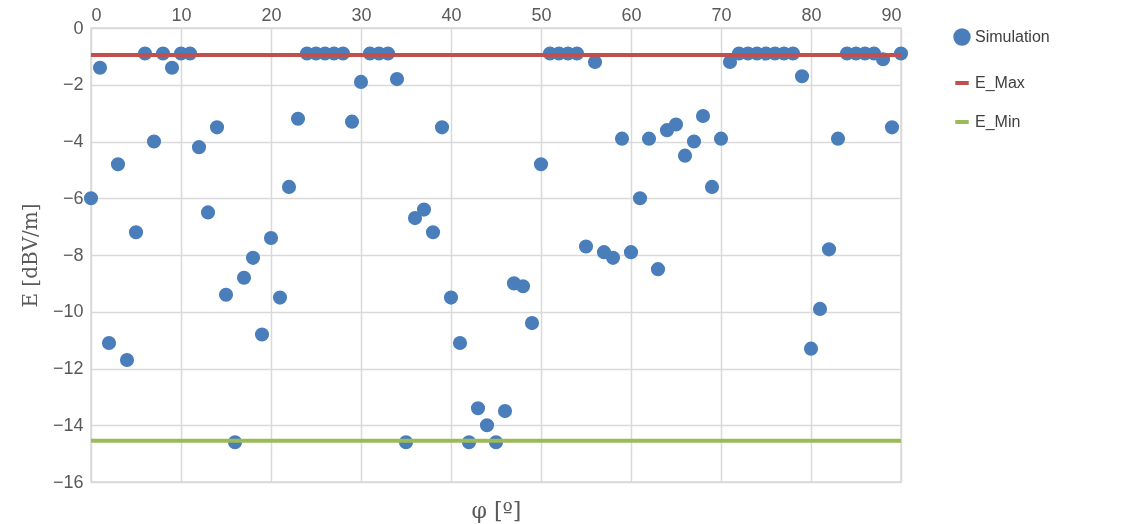 This screenshot has width=1131, height=524. Describe the element at coordinates (29, 255) in the screenshot. I see `y-axis-title: E [dBV/m]` at that location.